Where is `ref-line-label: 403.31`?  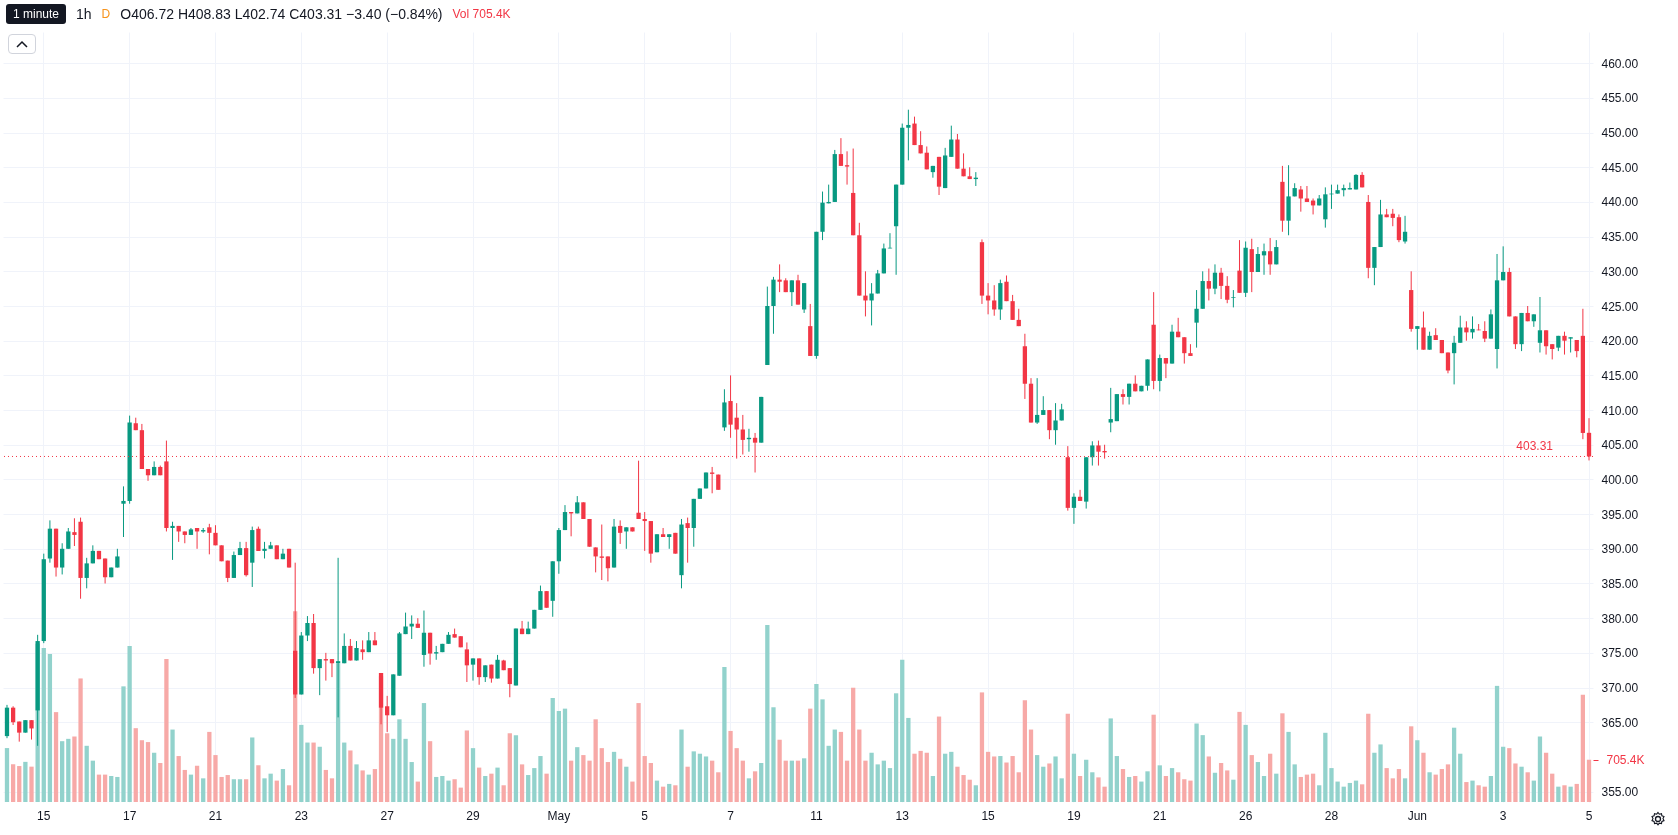
ref-line-label: 403.31 is located at coordinates (1535, 446).